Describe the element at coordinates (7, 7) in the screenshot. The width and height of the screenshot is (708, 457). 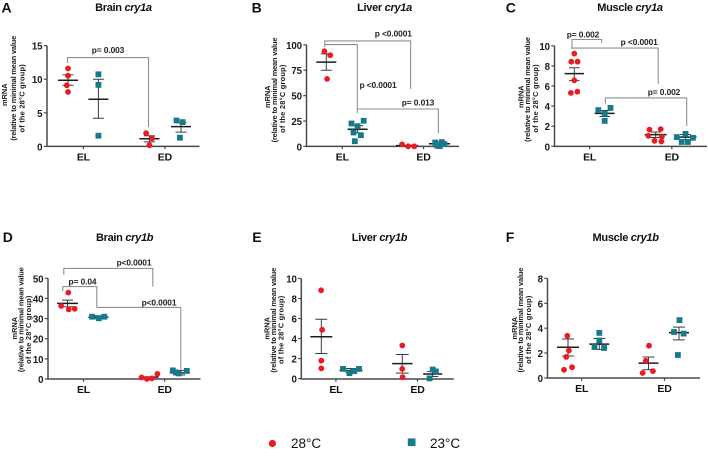
I see `svg-text: A` at that location.